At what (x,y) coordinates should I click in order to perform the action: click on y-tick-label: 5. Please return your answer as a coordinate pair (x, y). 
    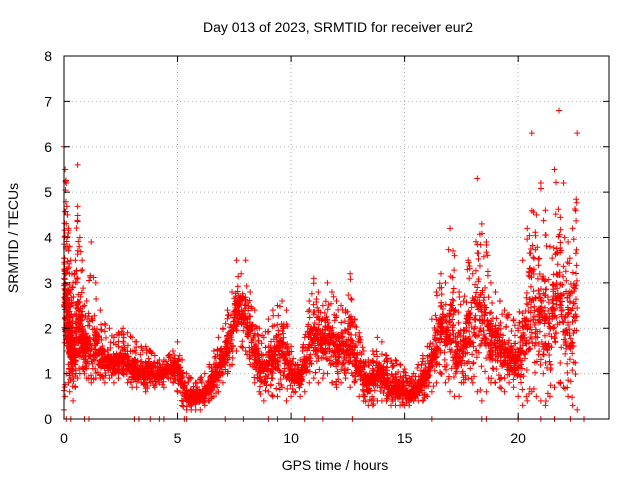
    Looking at the image, I should click on (48, 192).